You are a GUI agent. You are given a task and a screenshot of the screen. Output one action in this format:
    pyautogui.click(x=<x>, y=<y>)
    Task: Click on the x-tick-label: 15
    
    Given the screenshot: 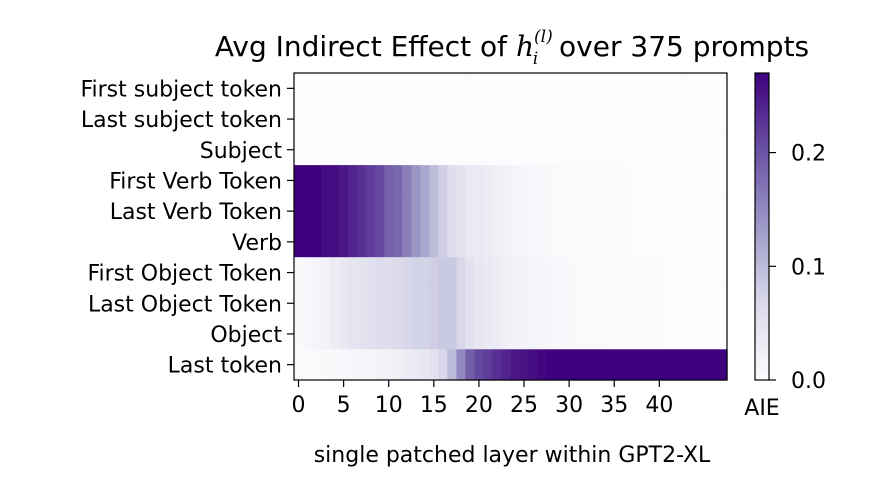 What is the action you would take?
    pyautogui.click(x=434, y=405)
    